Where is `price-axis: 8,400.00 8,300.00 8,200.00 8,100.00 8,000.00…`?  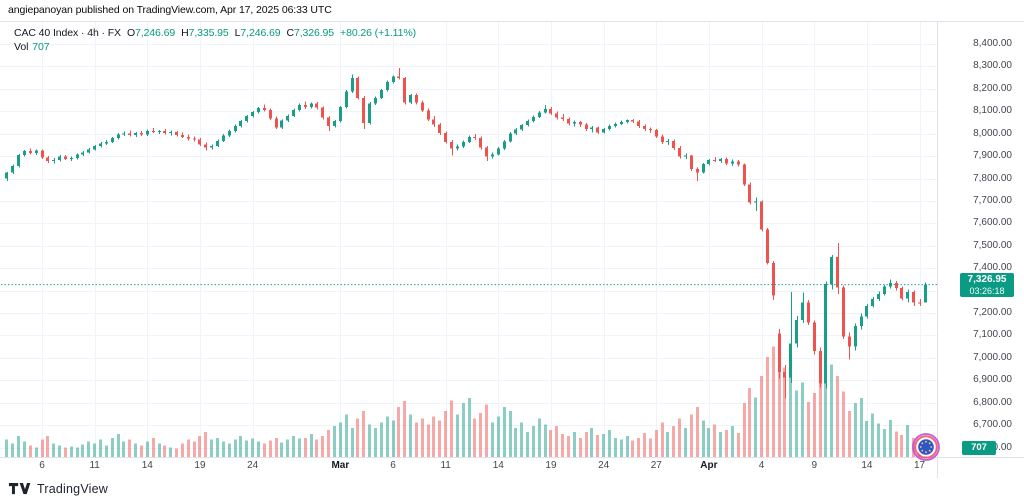 price-axis: 8,400.00 8,300.00 8,200.00 8,100.00 8,000.00… is located at coordinates (981, 239).